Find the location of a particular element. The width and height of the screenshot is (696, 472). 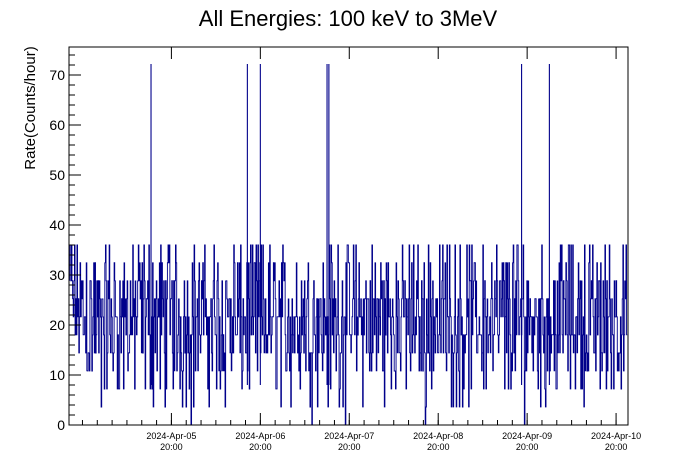

y-tick-label: 50 is located at coordinates (57, 175).